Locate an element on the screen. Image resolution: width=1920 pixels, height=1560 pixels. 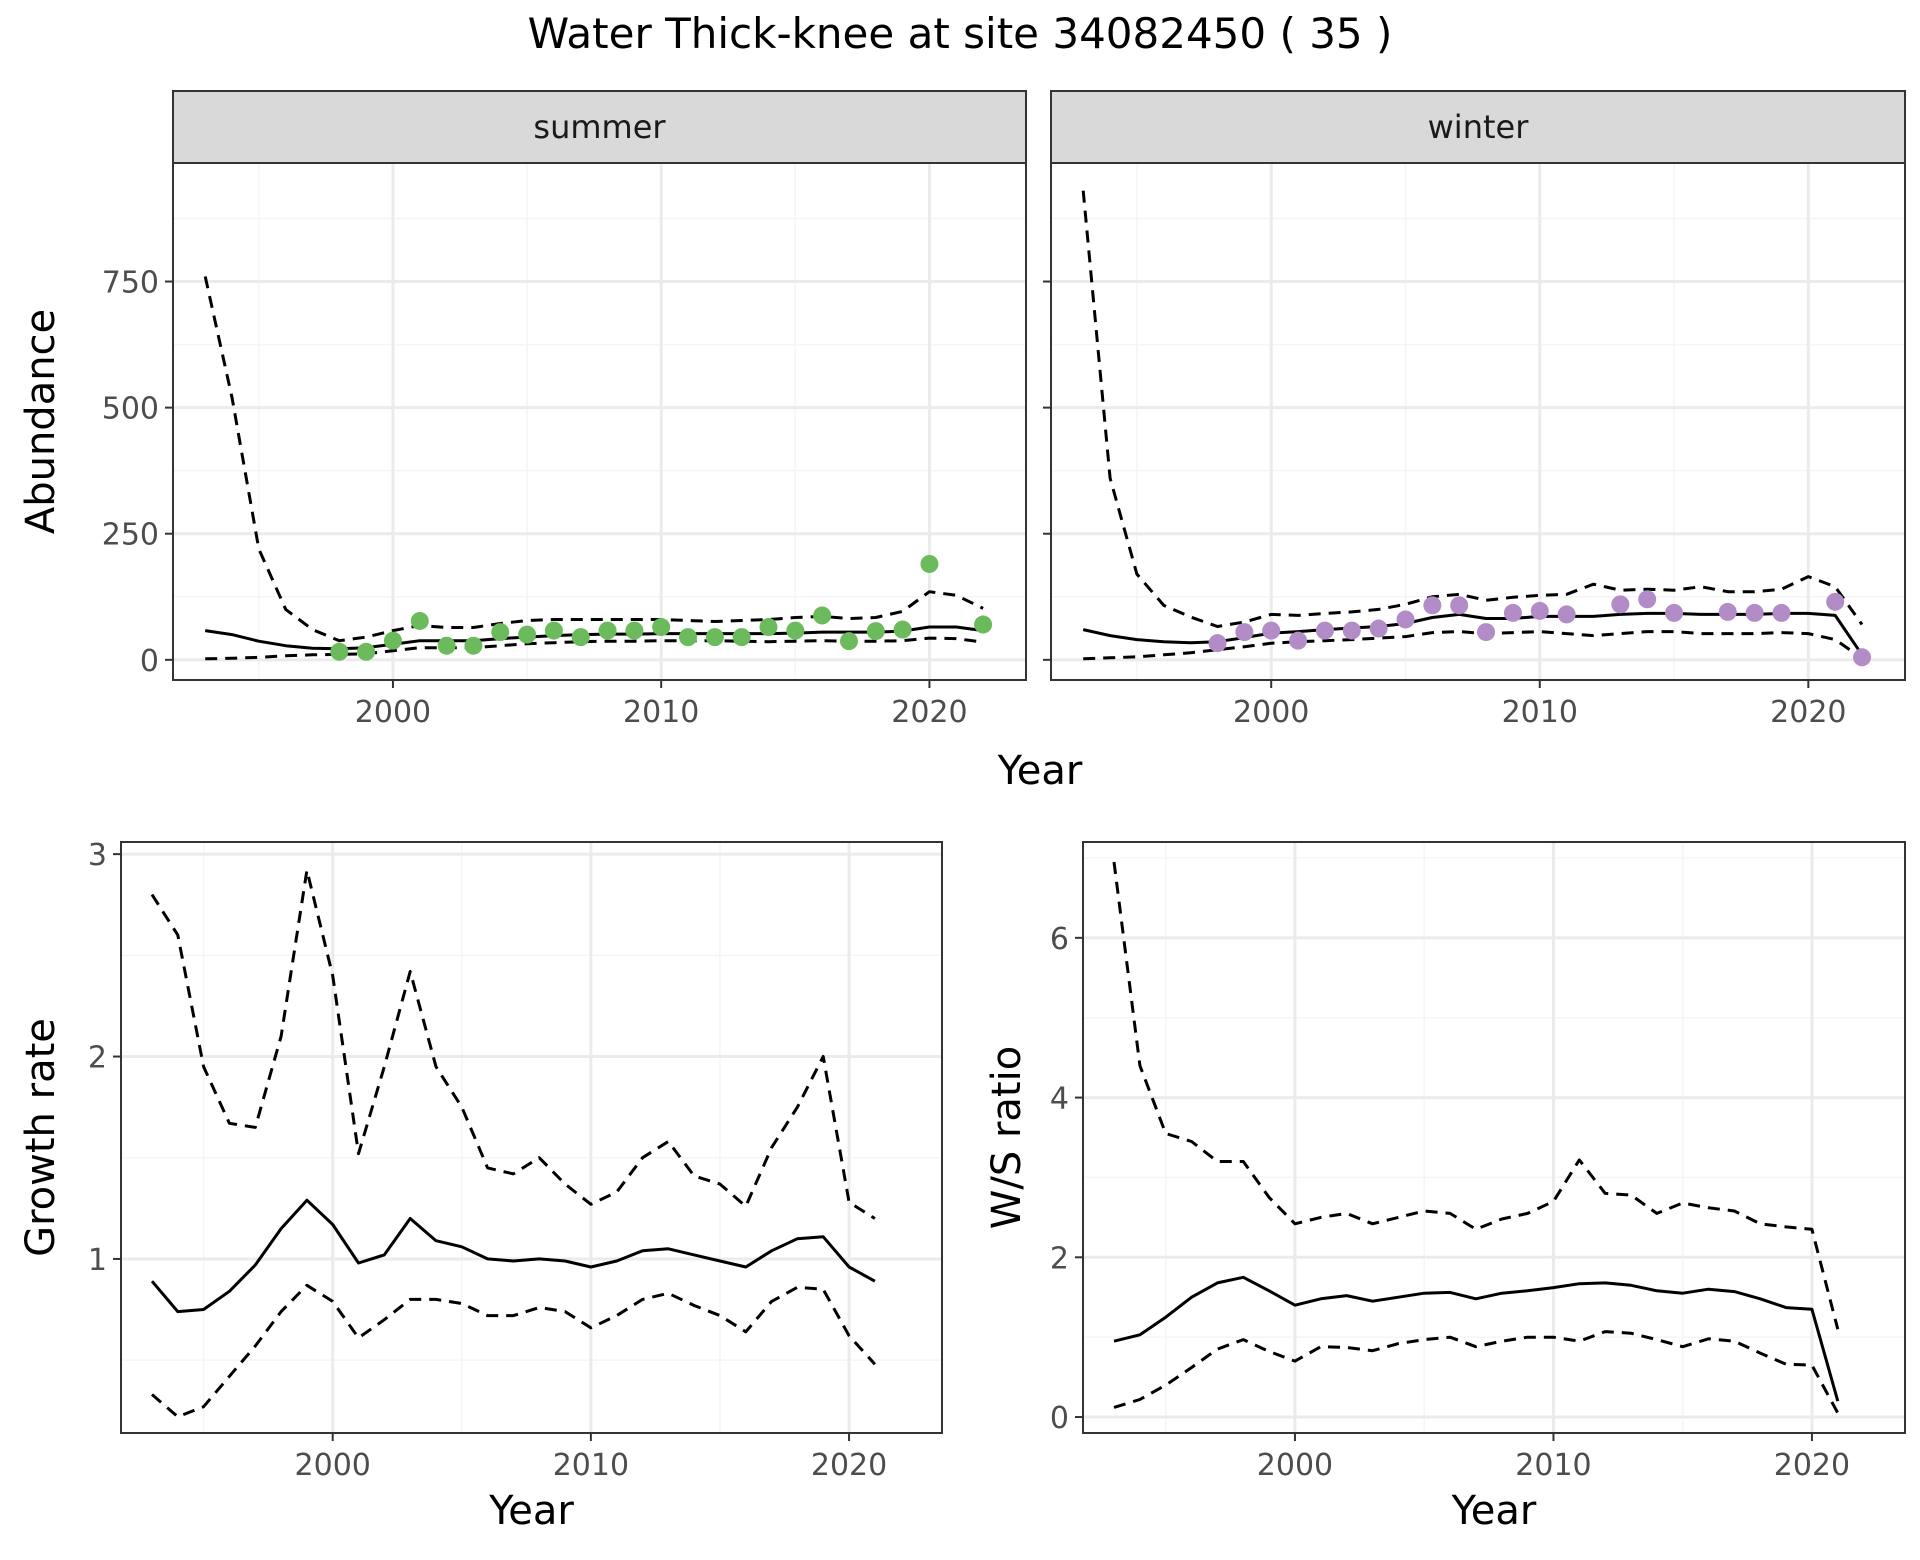
y-tick-label: 3 is located at coordinates (97, 855).